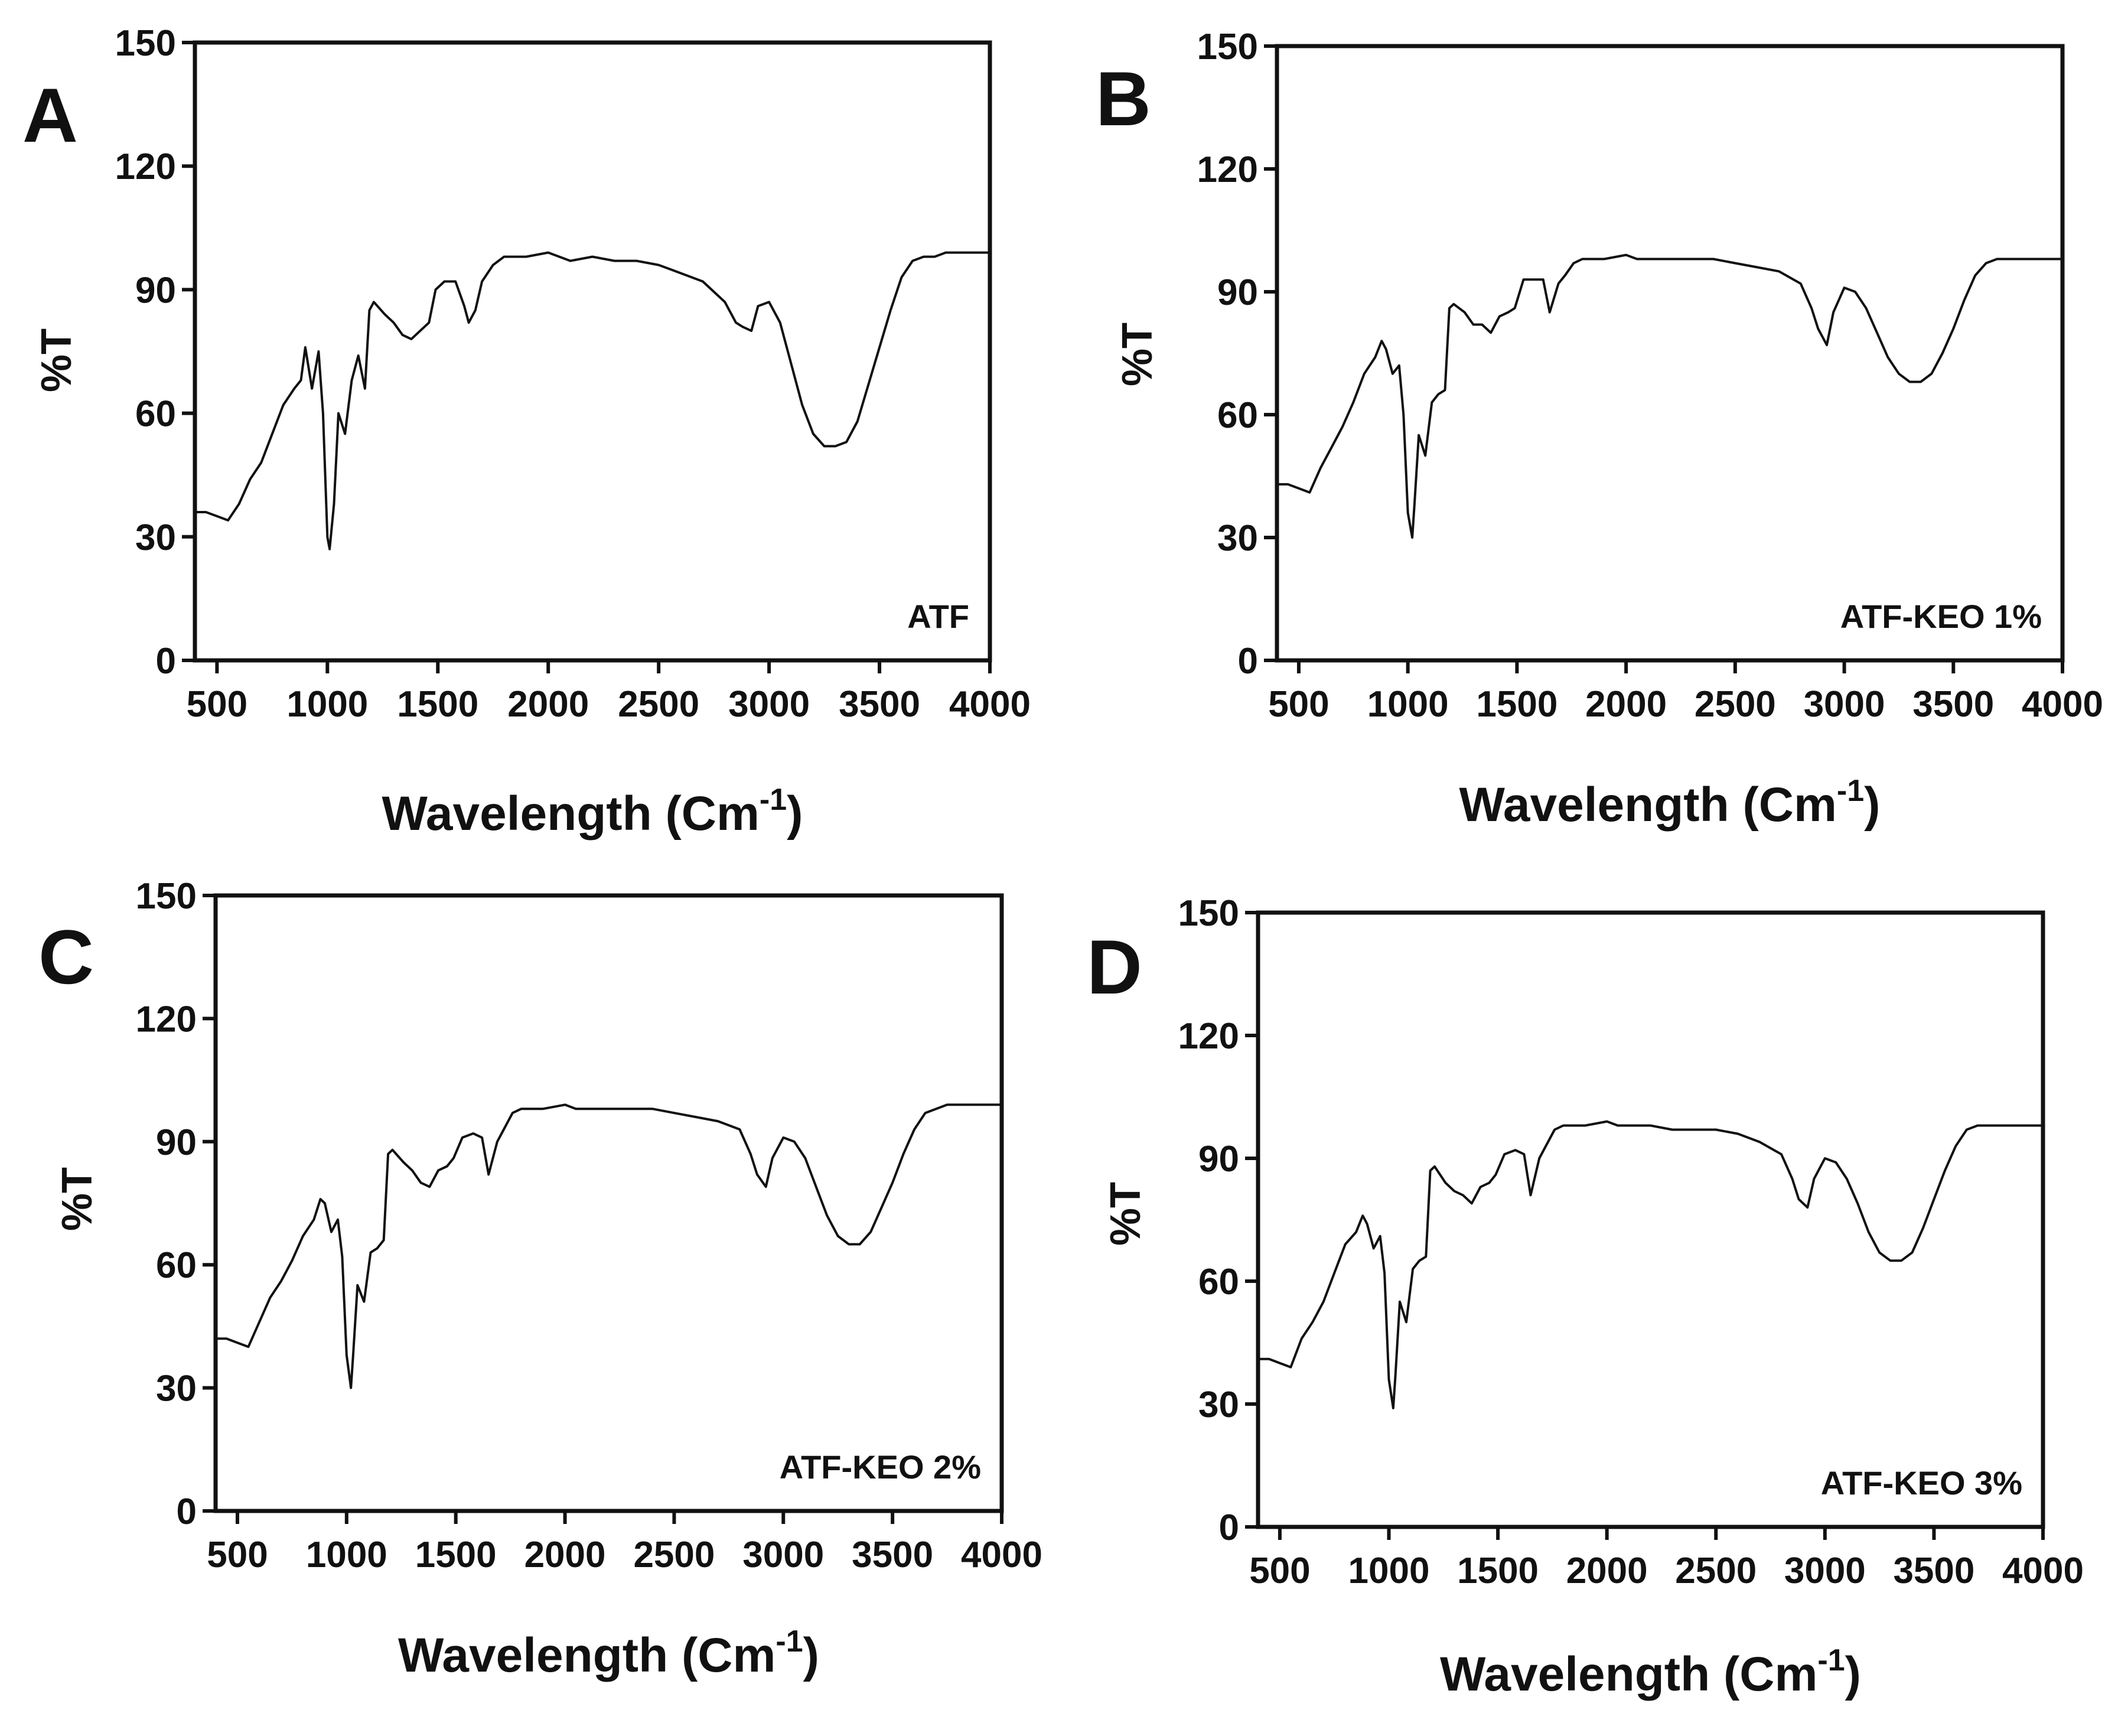 This screenshot has width=2118, height=1736. What do you see at coordinates (880, 1467) in the screenshot?
I see `sample-label: ATF-KEO 2%` at bounding box center [880, 1467].